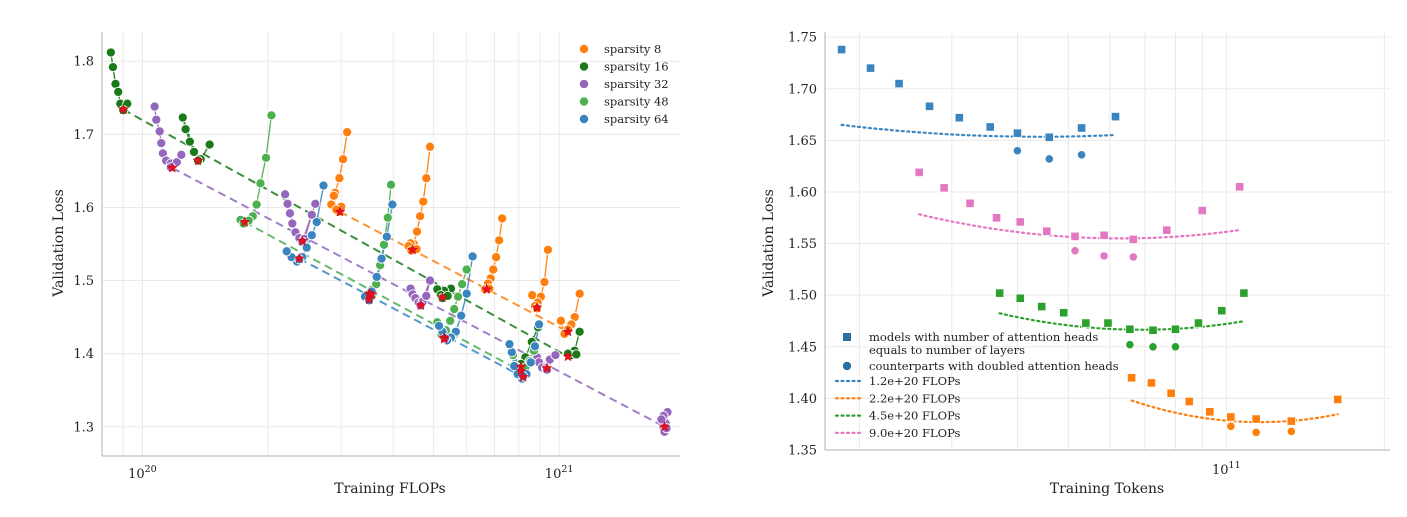 The image size is (1407, 517). I want to click on legend-square-label-line2: equals to number of layers, so click(947, 350).